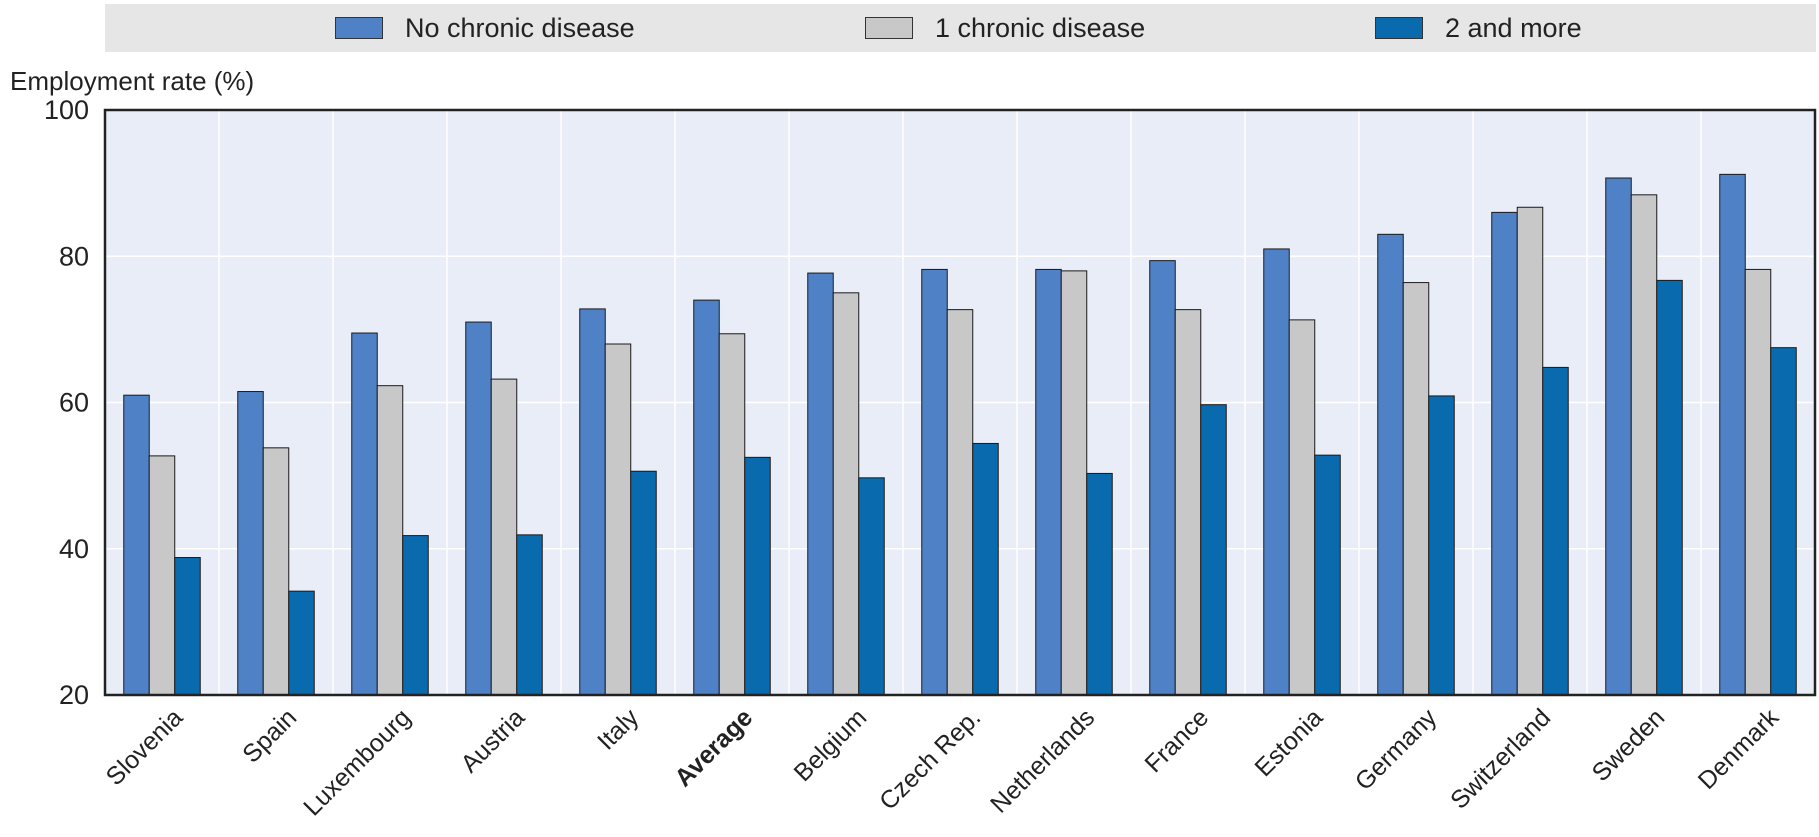 The width and height of the screenshot is (1819, 837). What do you see at coordinates (520, 27) in the screenshot?
I see `legend-label: No chronic disease` at bounding box center [520, 27].